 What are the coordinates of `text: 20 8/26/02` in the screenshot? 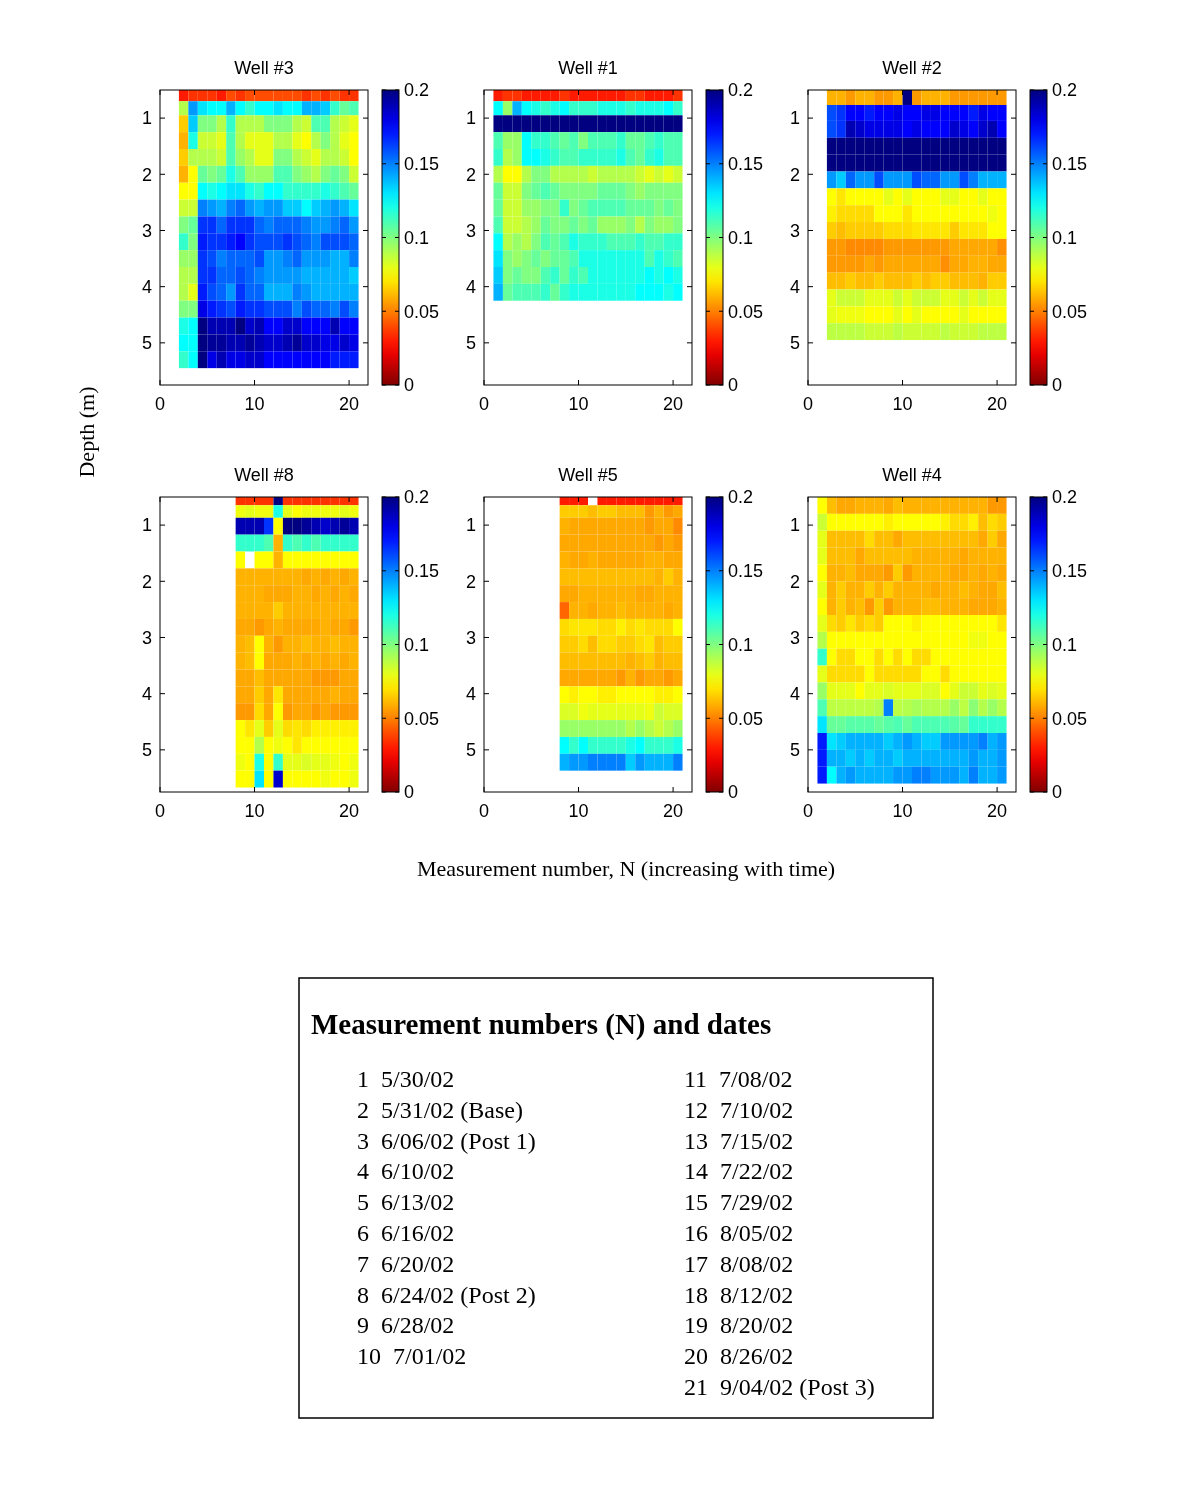 It's located at (739, 1356).